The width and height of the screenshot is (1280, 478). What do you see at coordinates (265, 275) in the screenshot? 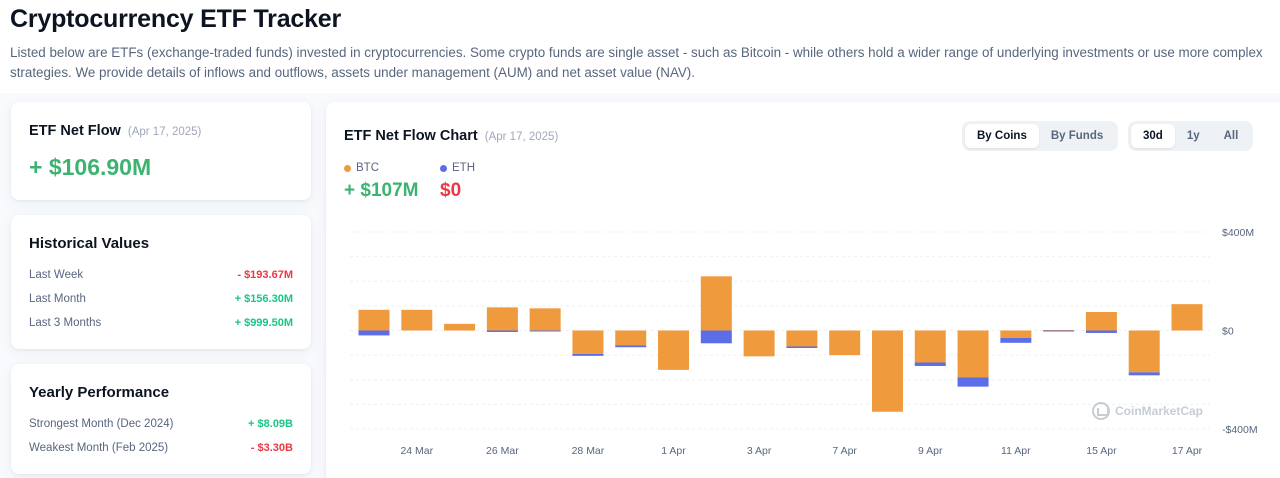
I see `historical-row-value: - $193.67M` at bounding box center [265, 275].